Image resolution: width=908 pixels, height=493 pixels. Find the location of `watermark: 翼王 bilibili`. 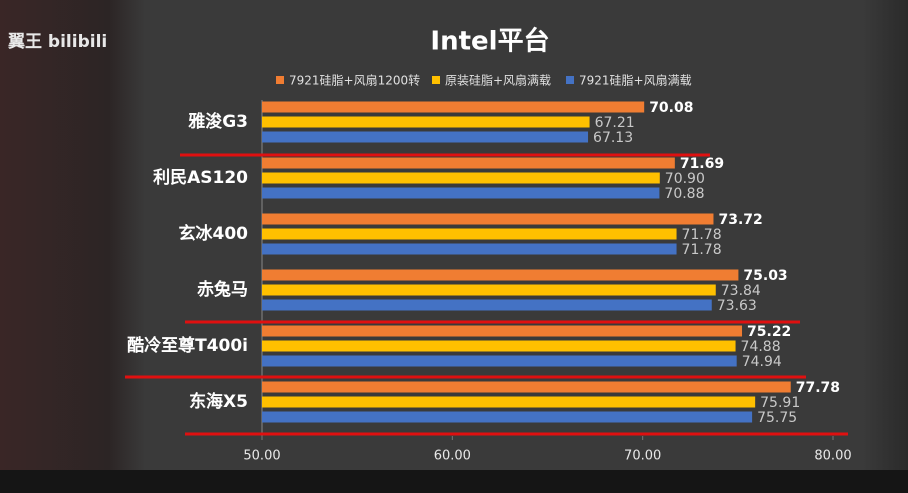

watermark: 翼王 bilibili is located at coordinates (57, 42).